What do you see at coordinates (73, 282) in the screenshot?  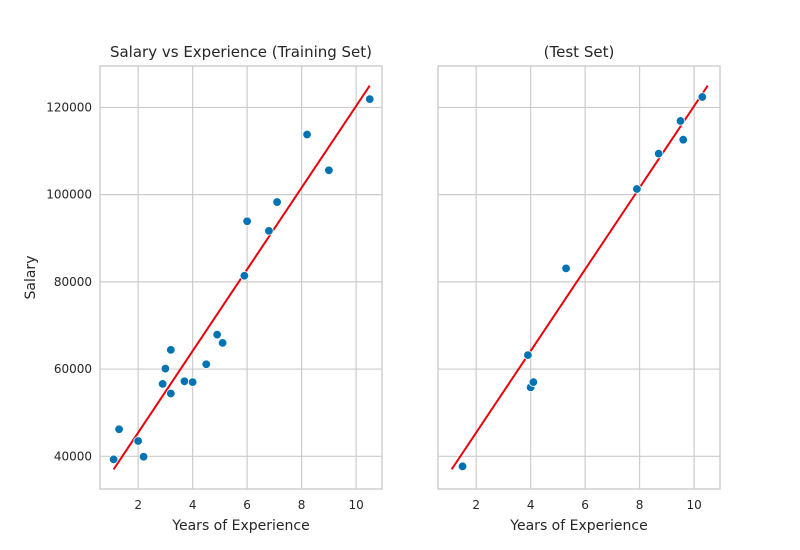 I see `y-tick-label: 80000` at bounding box center [73, 282].